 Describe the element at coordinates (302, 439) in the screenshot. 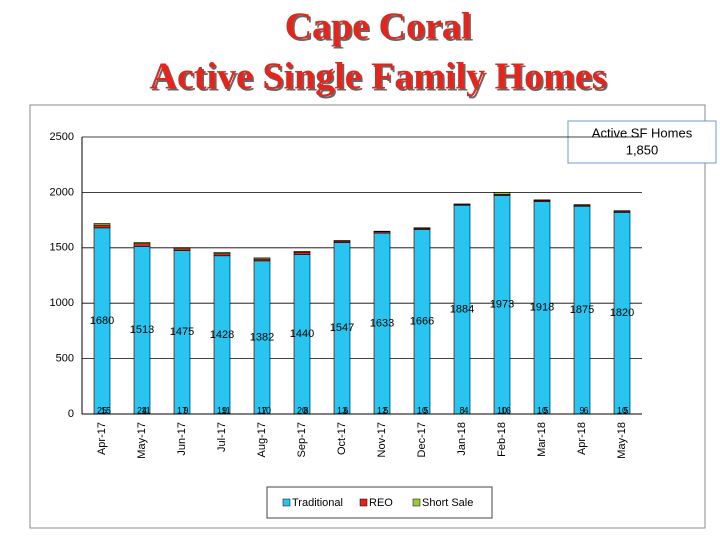

I see `x-tick-label: Sep-17` at that location.